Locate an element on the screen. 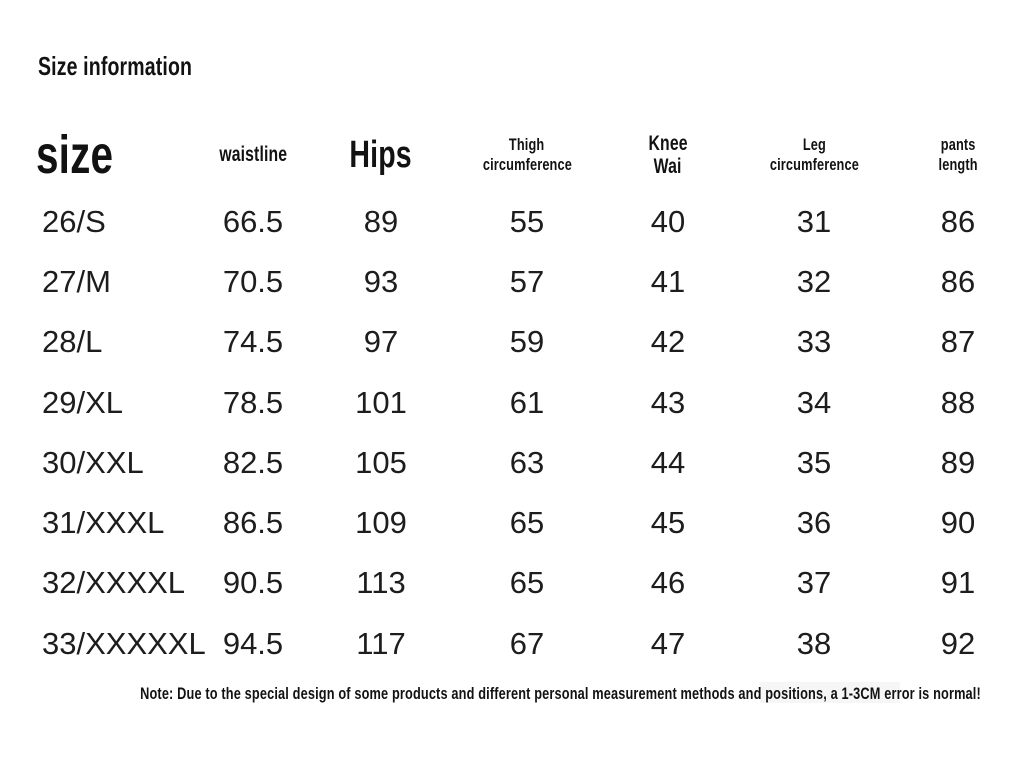  cell-waistline: 86.5 is located at coordinates (253, 523).